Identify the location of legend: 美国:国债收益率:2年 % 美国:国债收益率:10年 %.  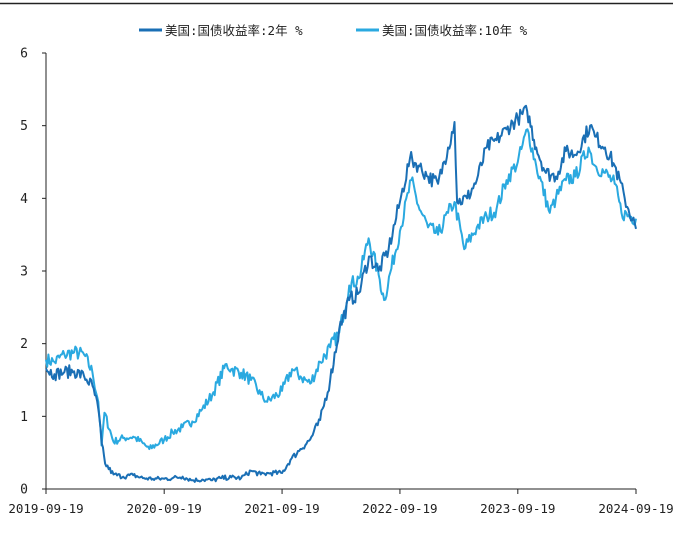
(333, 30).